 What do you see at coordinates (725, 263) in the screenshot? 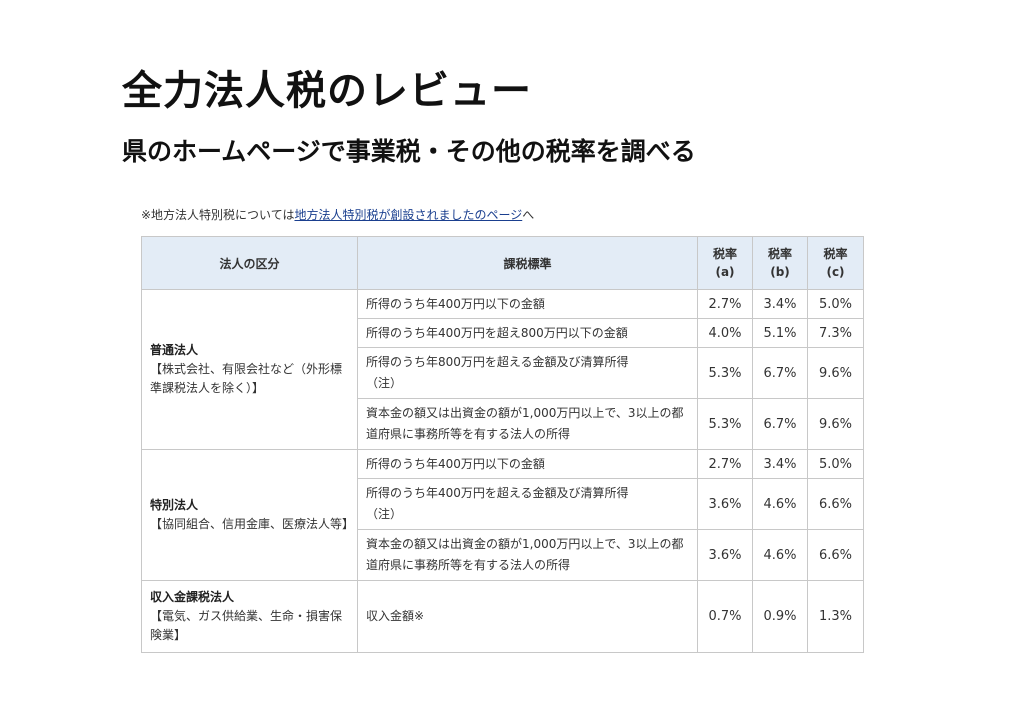
I see `header-rate-a: 税率 (a)` at bounding box center [725, 263].